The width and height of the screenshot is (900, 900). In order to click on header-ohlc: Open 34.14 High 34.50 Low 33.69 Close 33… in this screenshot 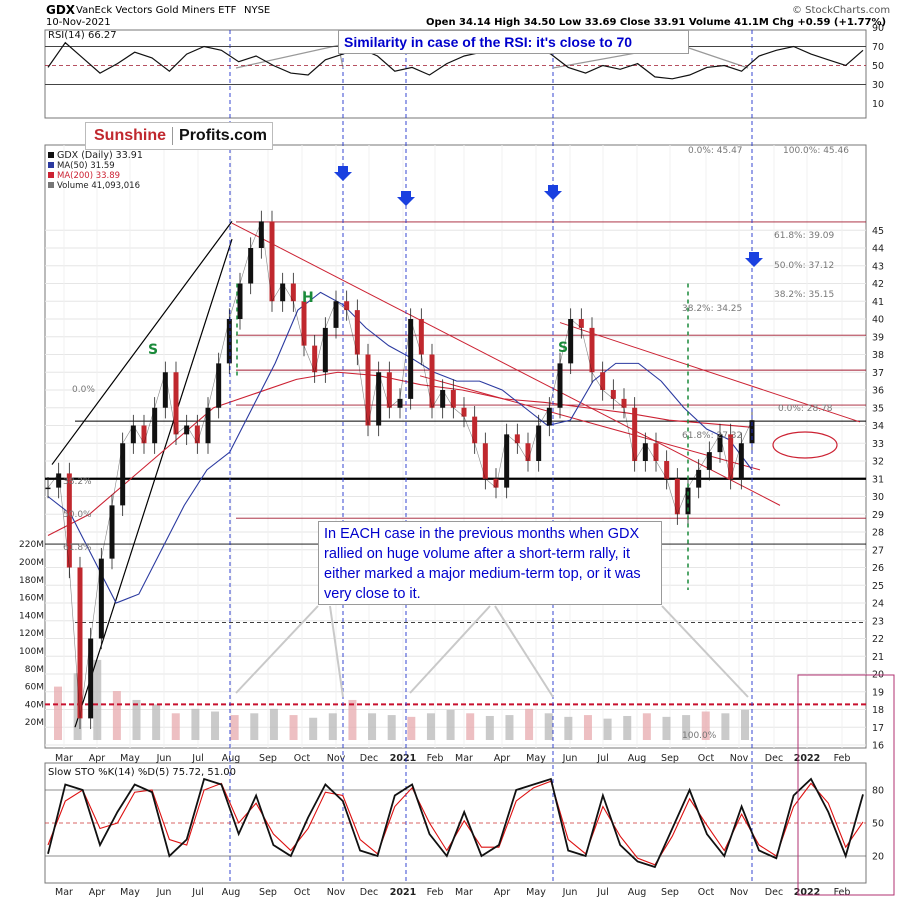, I will do `click(656, 22)`.